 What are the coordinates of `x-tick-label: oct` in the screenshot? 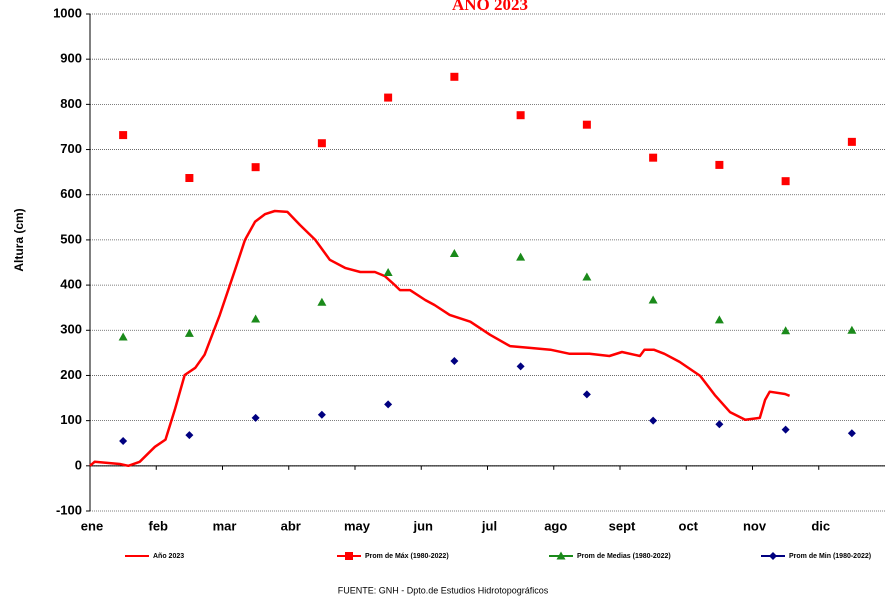 It's located at (689, 525).